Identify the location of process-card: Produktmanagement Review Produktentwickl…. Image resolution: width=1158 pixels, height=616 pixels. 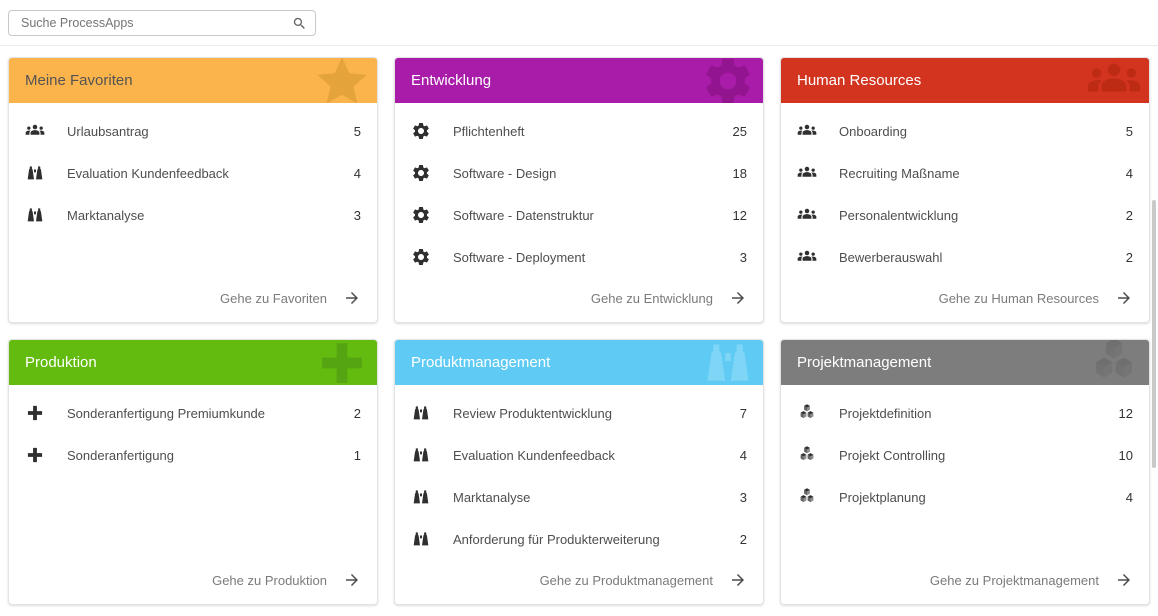
(579, 472).